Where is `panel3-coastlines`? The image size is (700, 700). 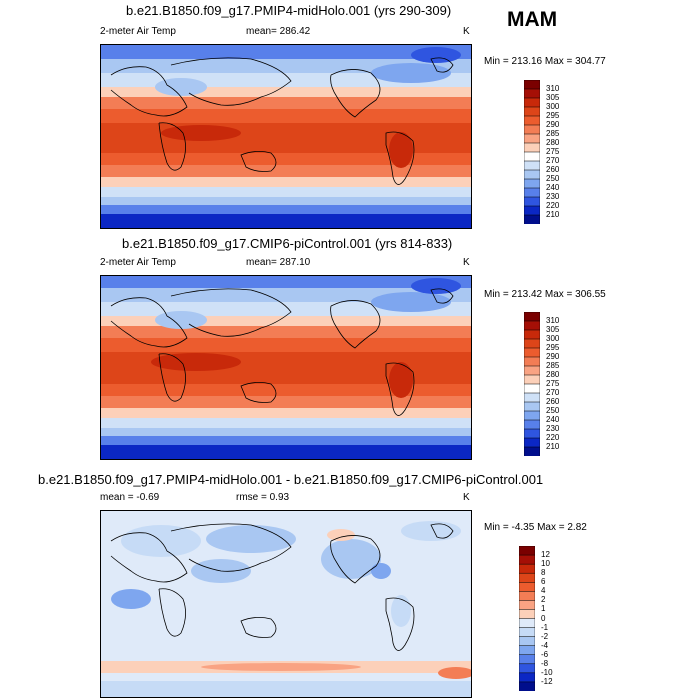 panel3-coastlines is located at coordinates (282, 587).